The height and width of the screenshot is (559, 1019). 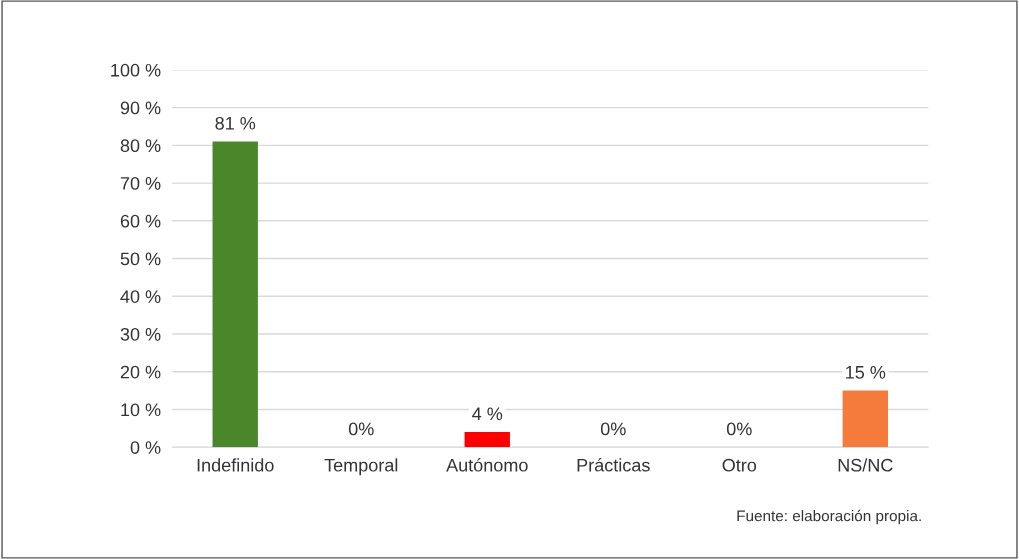 I want to click on y-tick-label: 90 %, so click(x=140, y=108).